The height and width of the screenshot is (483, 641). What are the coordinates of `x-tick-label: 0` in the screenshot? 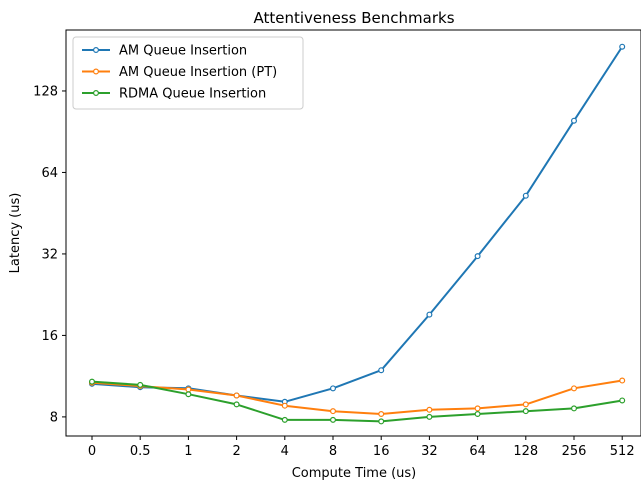 It's located at (92, 451).